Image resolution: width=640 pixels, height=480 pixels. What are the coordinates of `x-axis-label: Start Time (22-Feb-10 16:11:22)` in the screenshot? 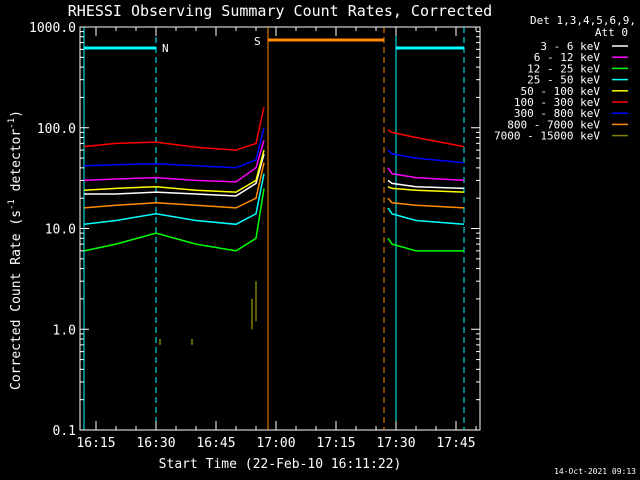 It's located at (280, 464).